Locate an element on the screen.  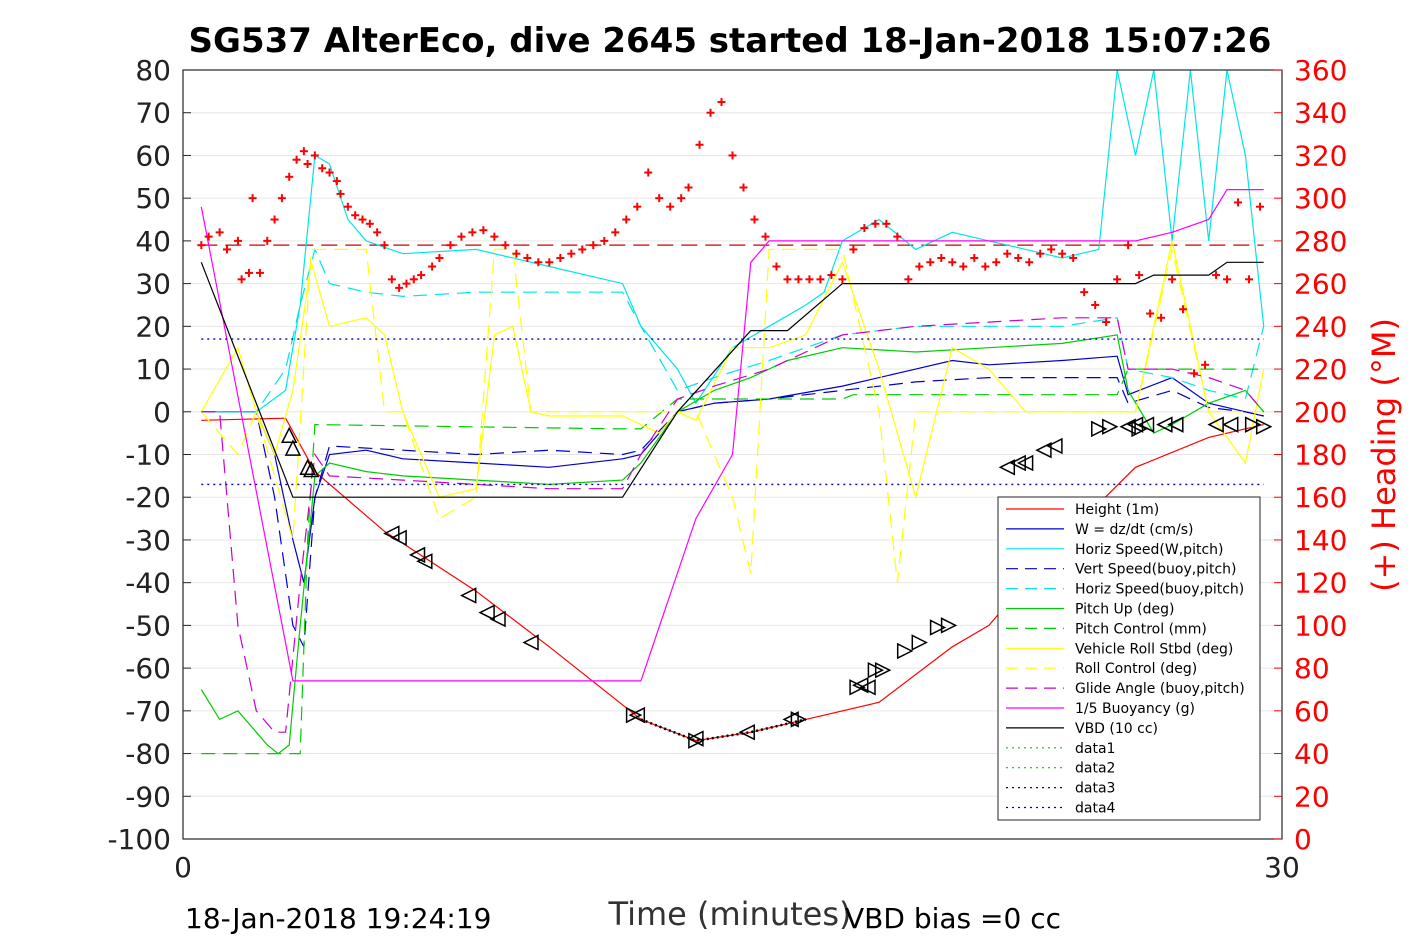
right-y-tick-label: 360 is located at coordinates (1320, 70).